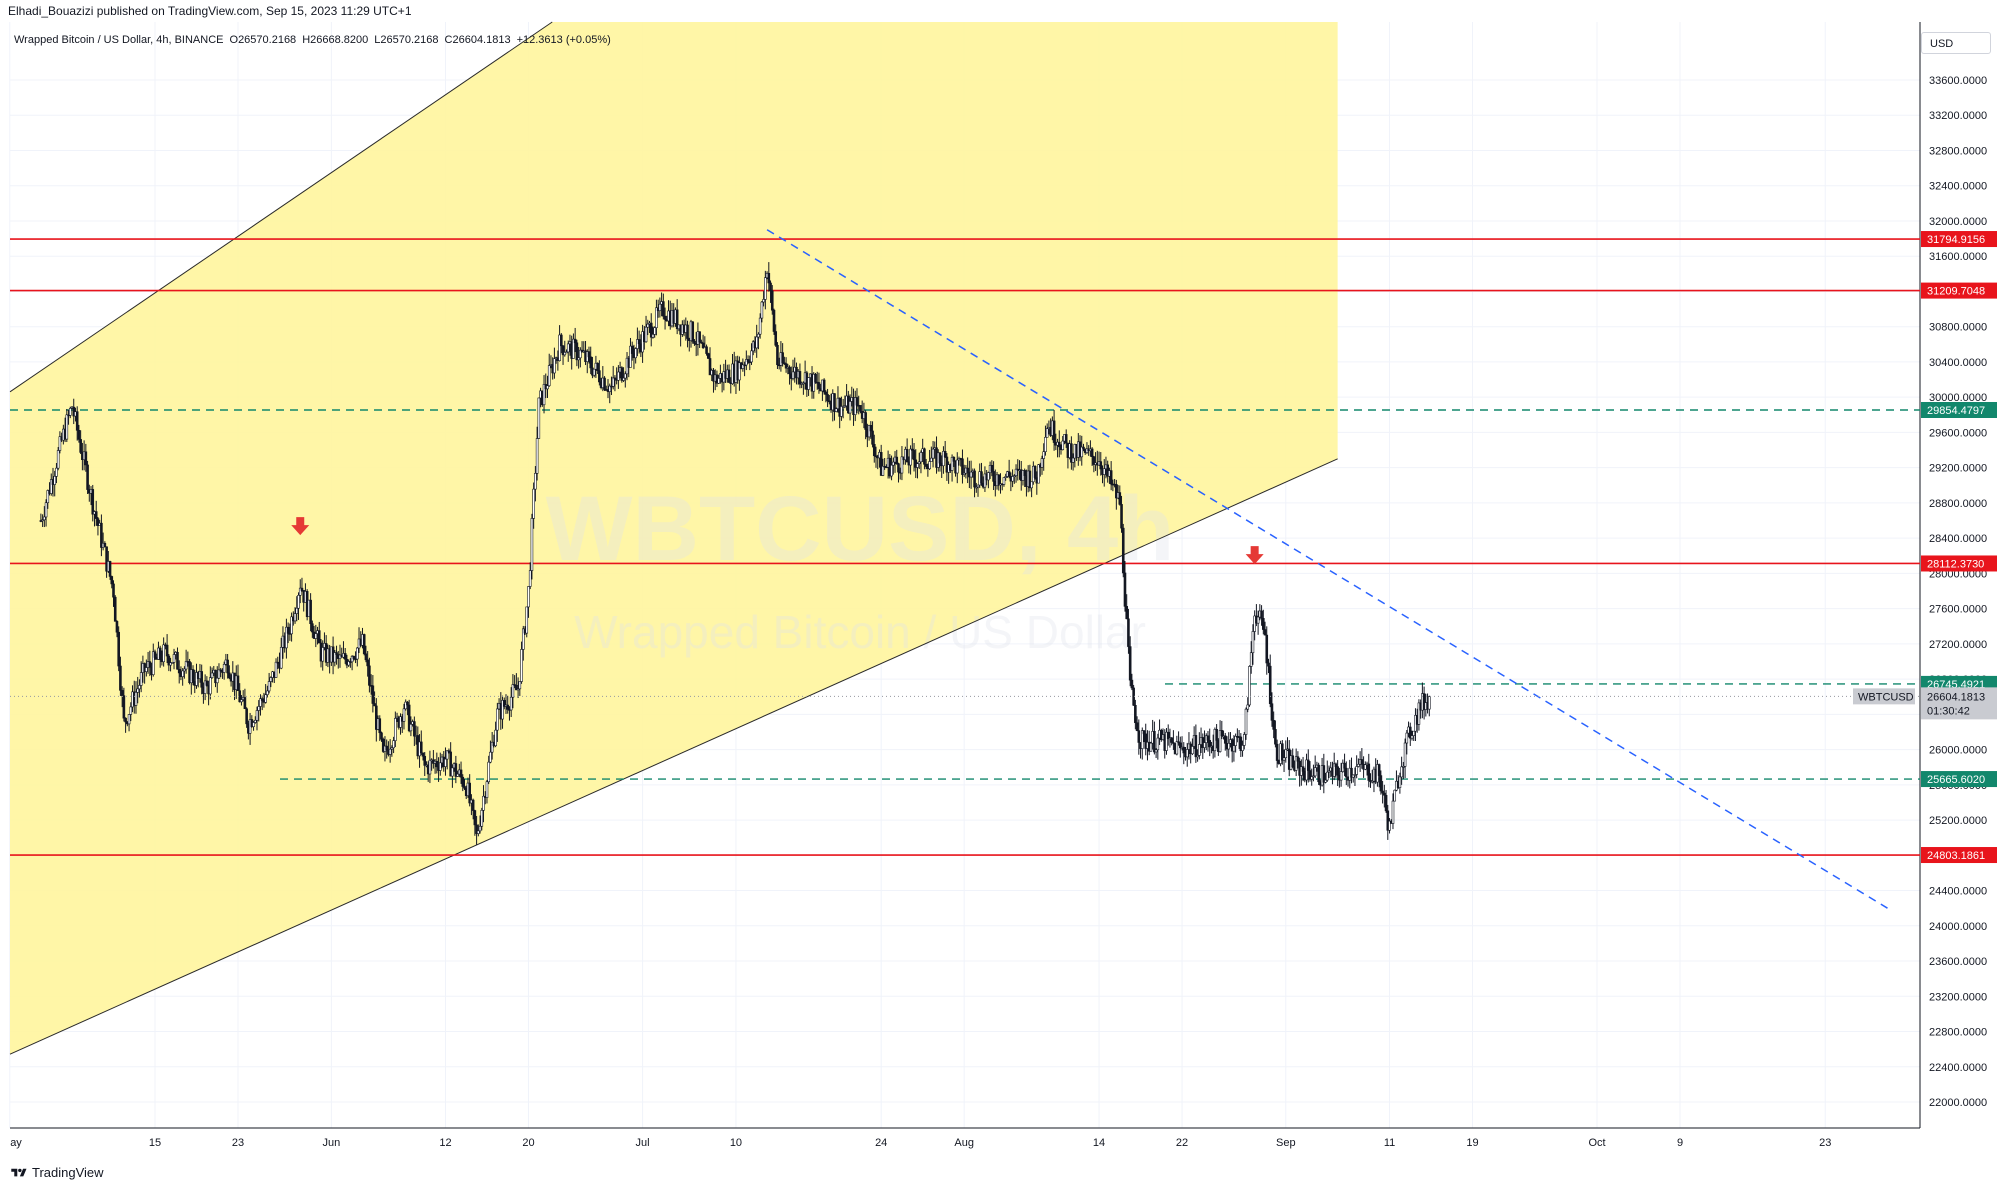 This screenshot has width=1999, height=1189. What do you see at coordinates (1958, 645) in the screenshot?
I see `price-tick-label: 27200.0000` at bounding box center [1958, 645].